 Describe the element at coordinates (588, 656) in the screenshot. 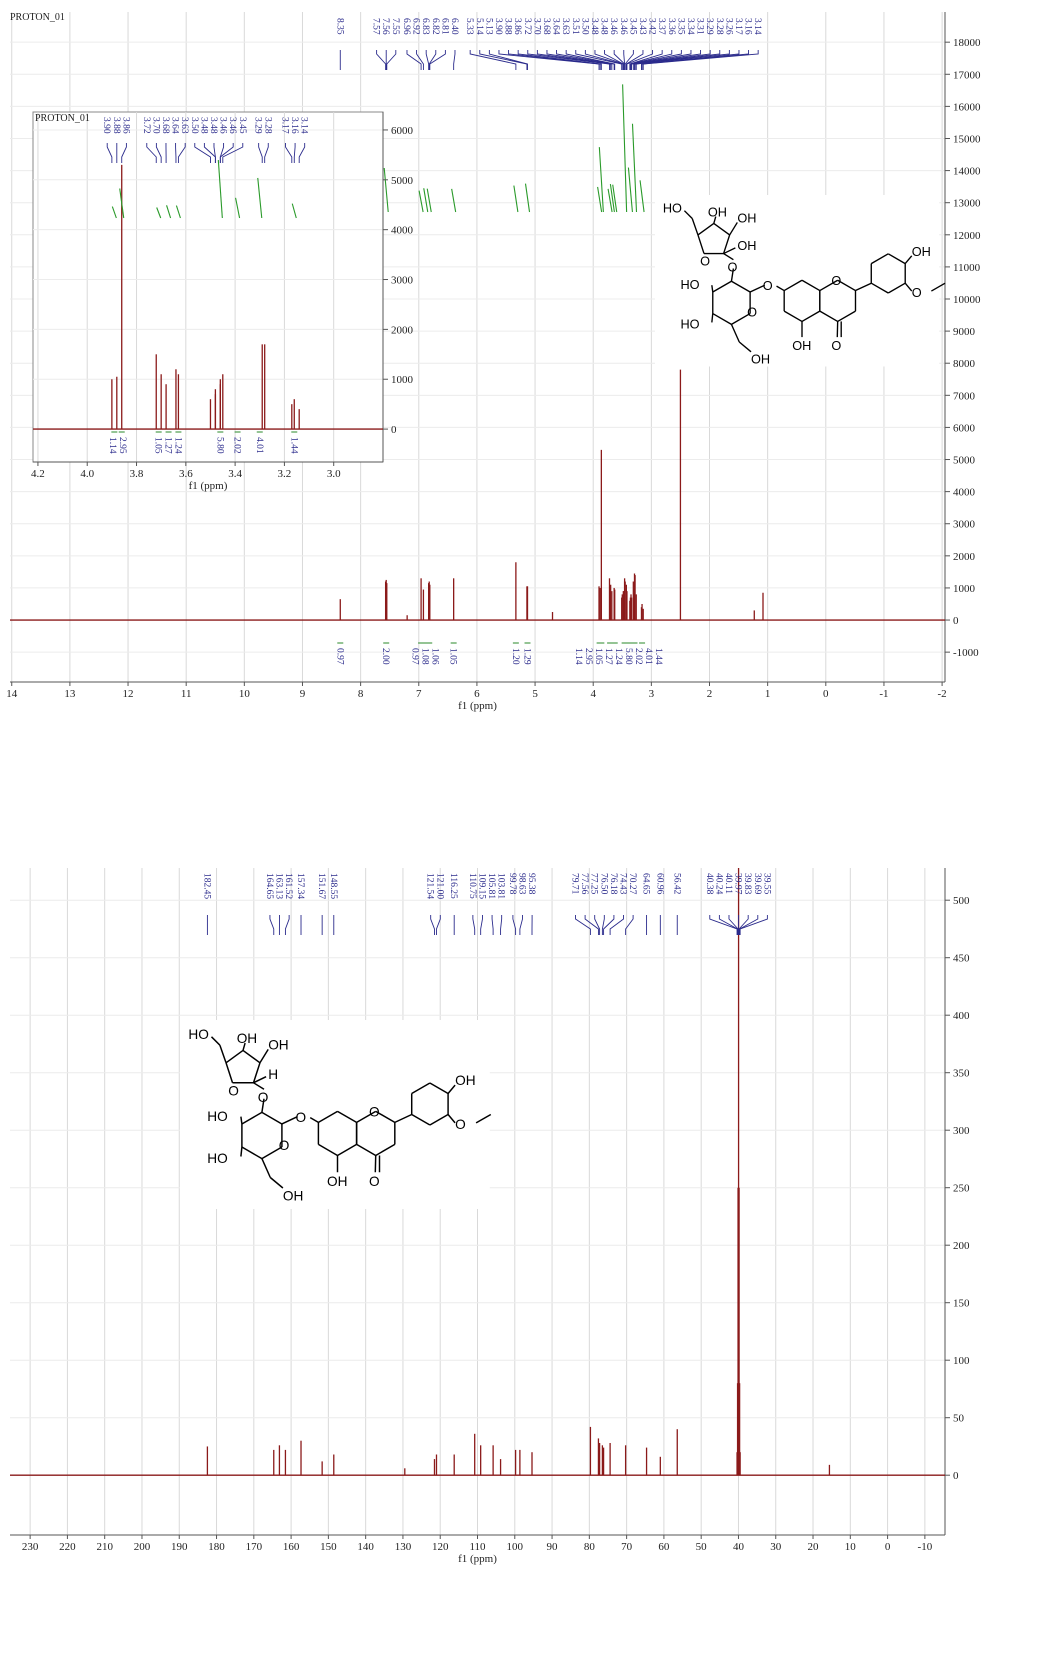

I see `integral-label: 2.95` at that location.